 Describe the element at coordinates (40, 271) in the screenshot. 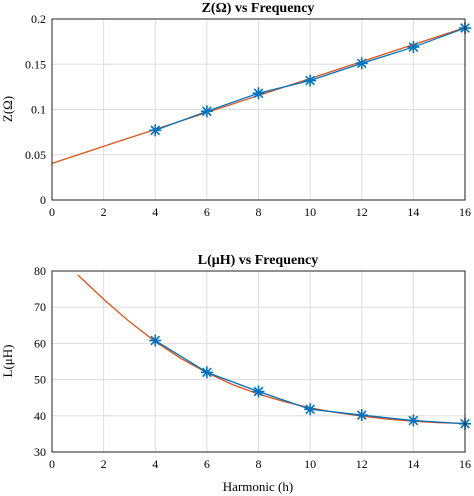

I see `inductance-y-tick-label: 80` at that location.